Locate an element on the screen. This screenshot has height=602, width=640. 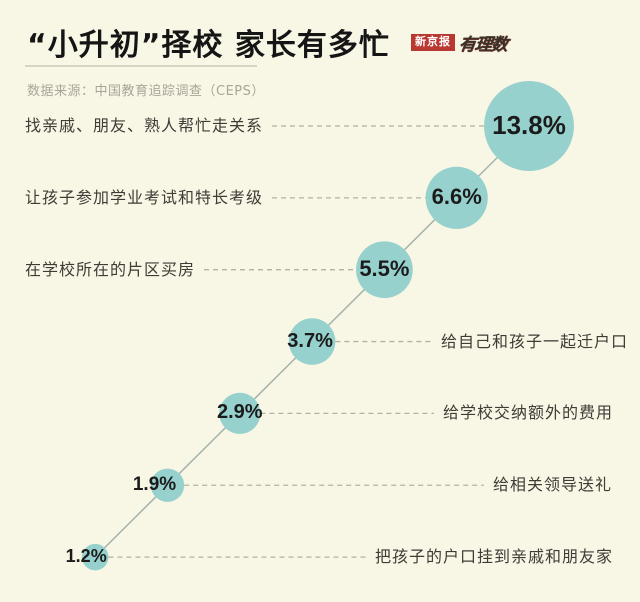
category-label: 找亲戚、朋友、熟人帮忙走关系 is located at coordinates (144, 125).